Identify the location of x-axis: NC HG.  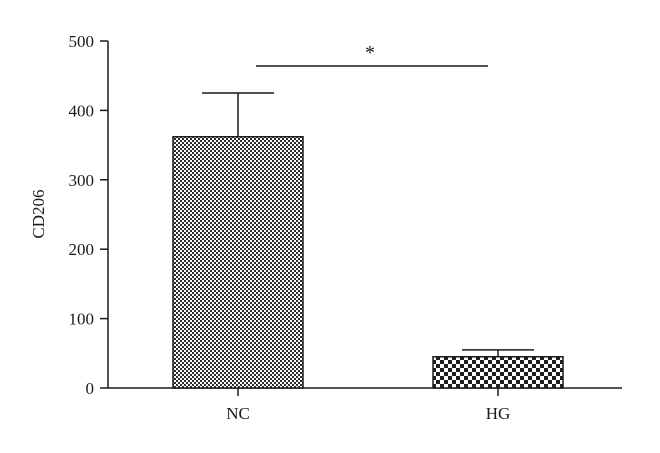
(365, 405).